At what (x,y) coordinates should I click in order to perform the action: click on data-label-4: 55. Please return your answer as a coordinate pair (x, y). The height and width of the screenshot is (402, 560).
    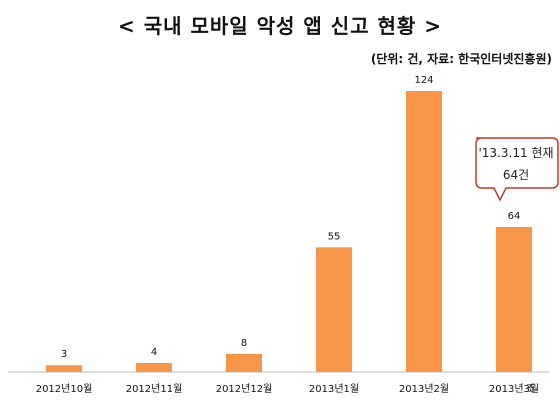
    Looking at the image, I should click on (334, 236).